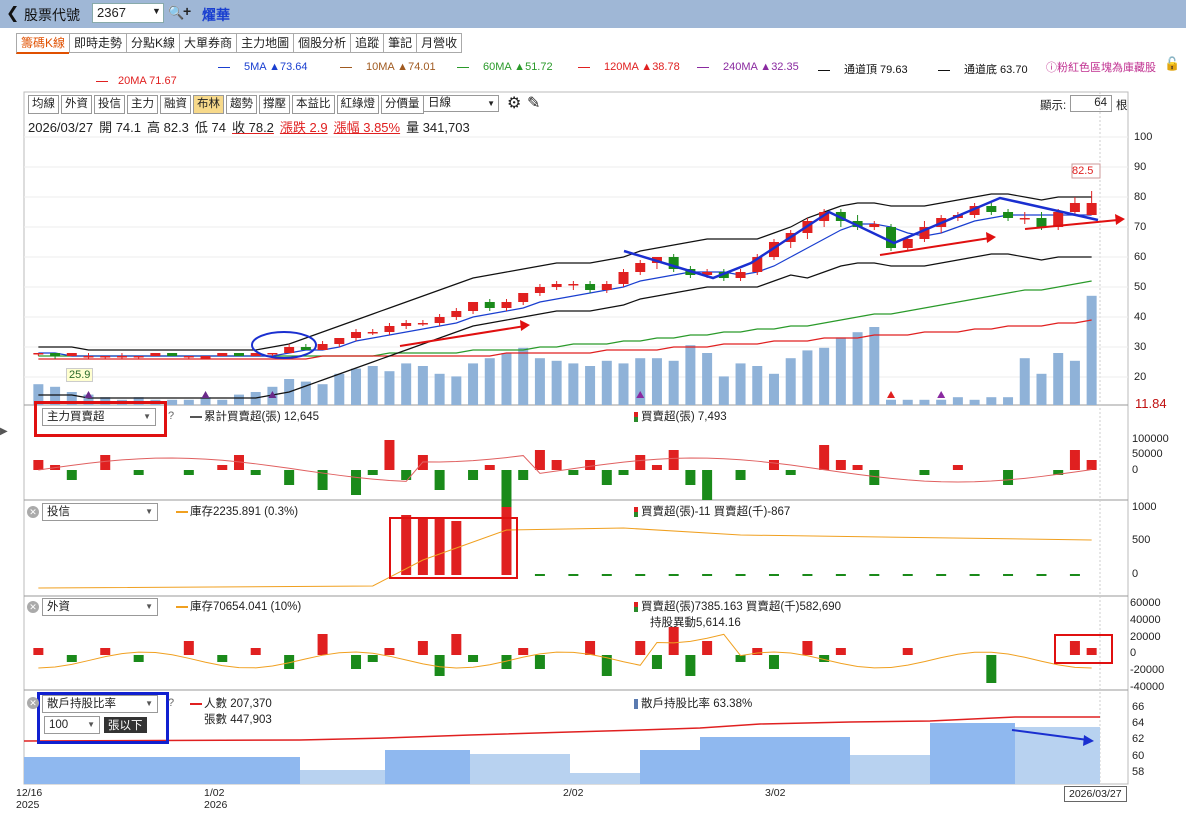 Image resolution: width=1186 pixels, height=813 pixels. What do you see at coordinates (1135, 574) in the screenshot?
I see `panel2-axis-tick: 0` at bounding box center [1135, 574].